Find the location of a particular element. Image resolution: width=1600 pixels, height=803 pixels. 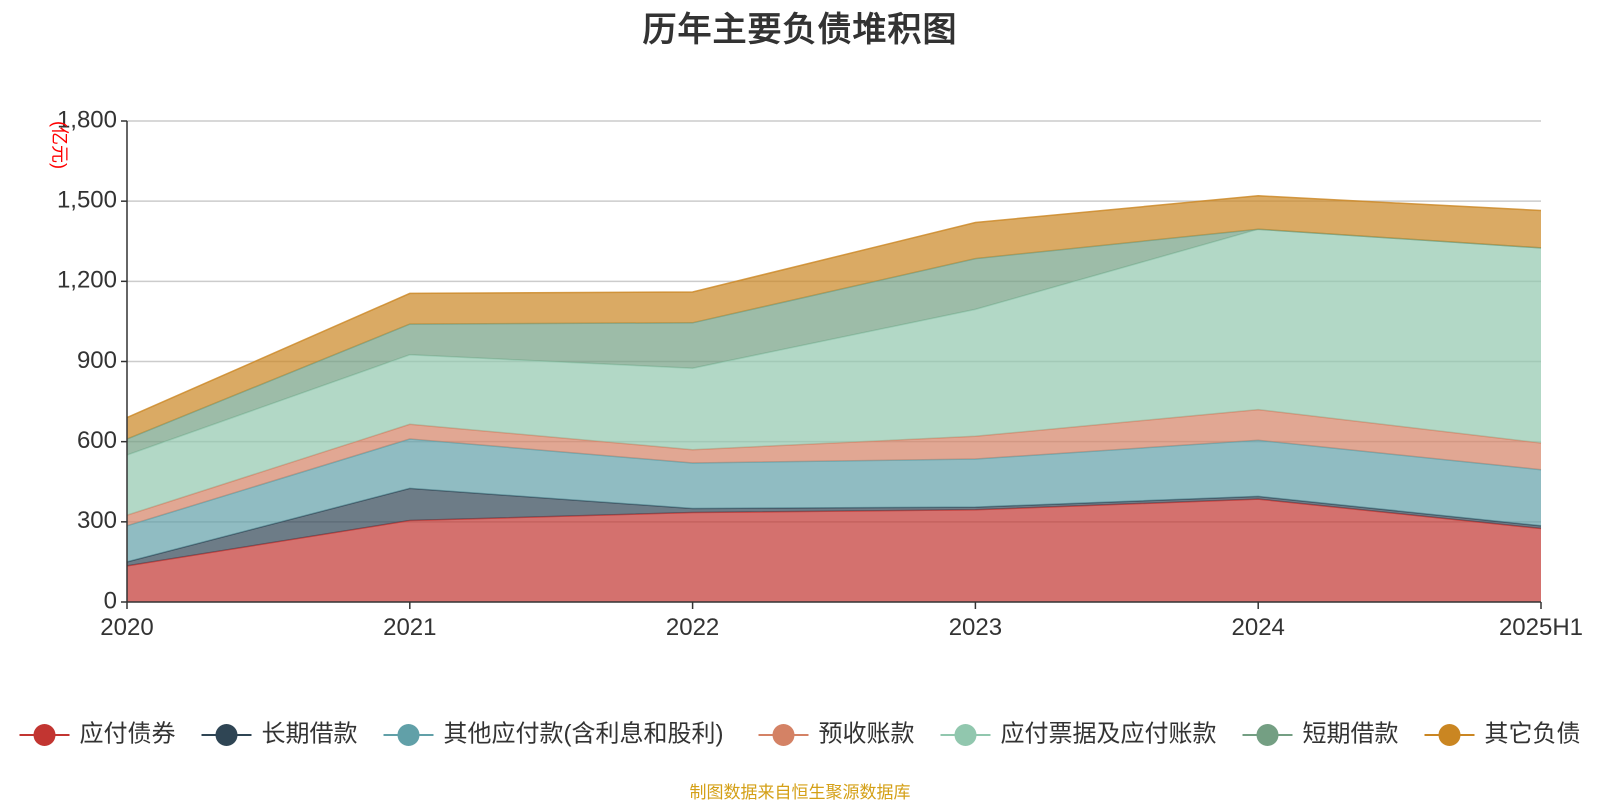

legend-item-长期借款: 长期借款 is located at coordinates (279, 733).